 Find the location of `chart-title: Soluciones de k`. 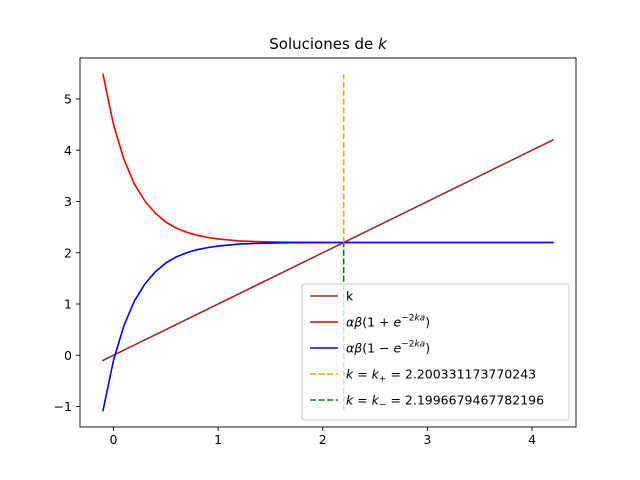

chart-title: Soluciones de k is located at coordinates (328, 44).